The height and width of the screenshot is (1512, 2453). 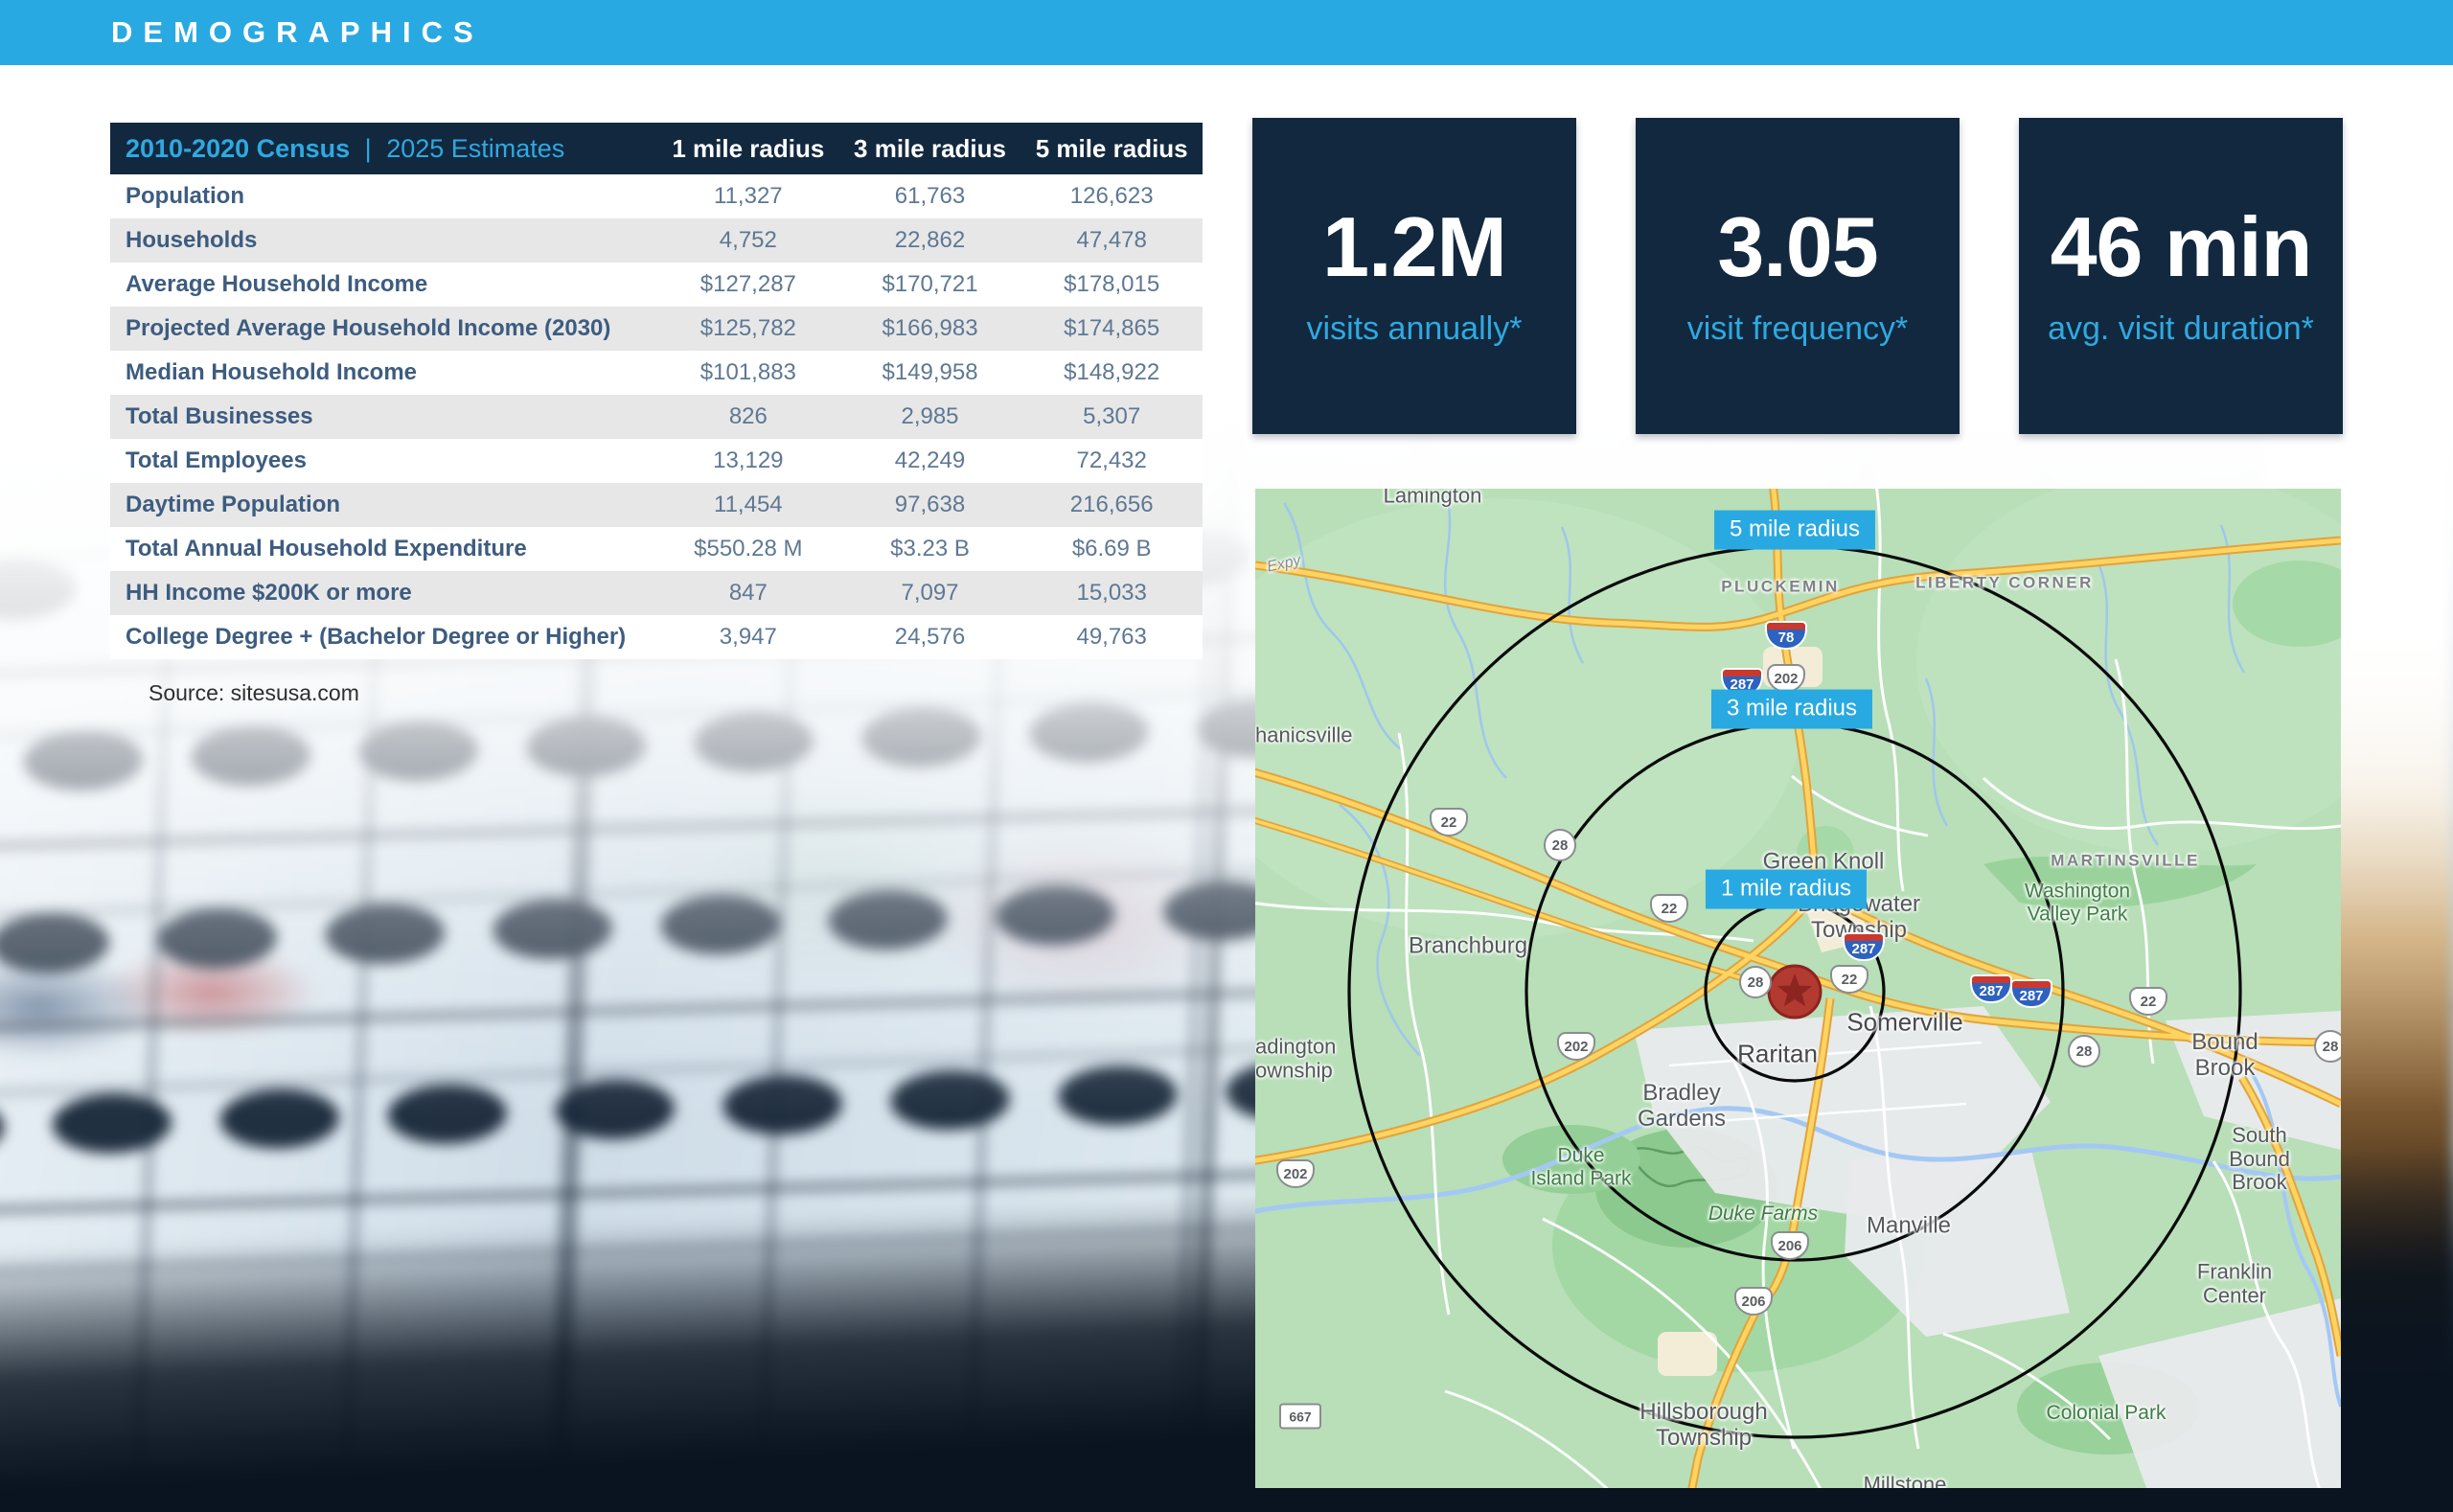 What do you see at coordinates (2077, 902) in the screenshot?
I see `map-park-washington-valley: Washington Valley Park` at bounding box center [2077, 902].